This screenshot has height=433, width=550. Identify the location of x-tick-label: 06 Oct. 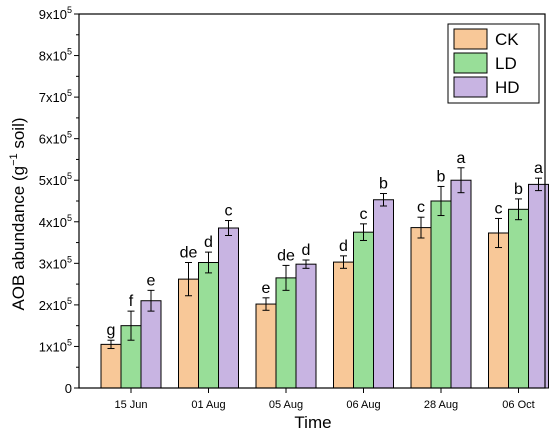
(518, 405).